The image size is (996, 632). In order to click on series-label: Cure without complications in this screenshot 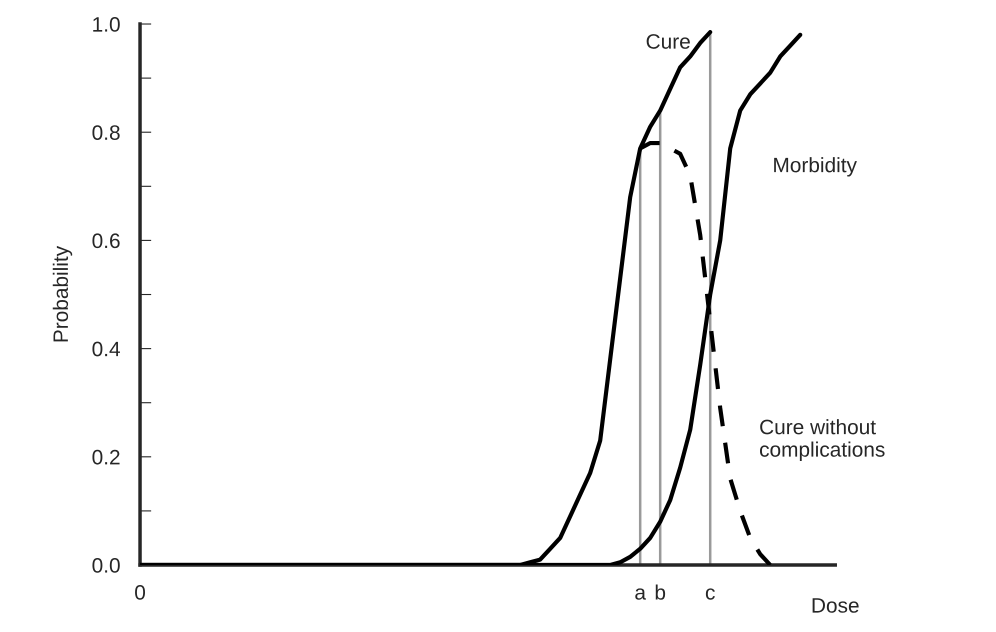, I will do `click(822, 440)`.